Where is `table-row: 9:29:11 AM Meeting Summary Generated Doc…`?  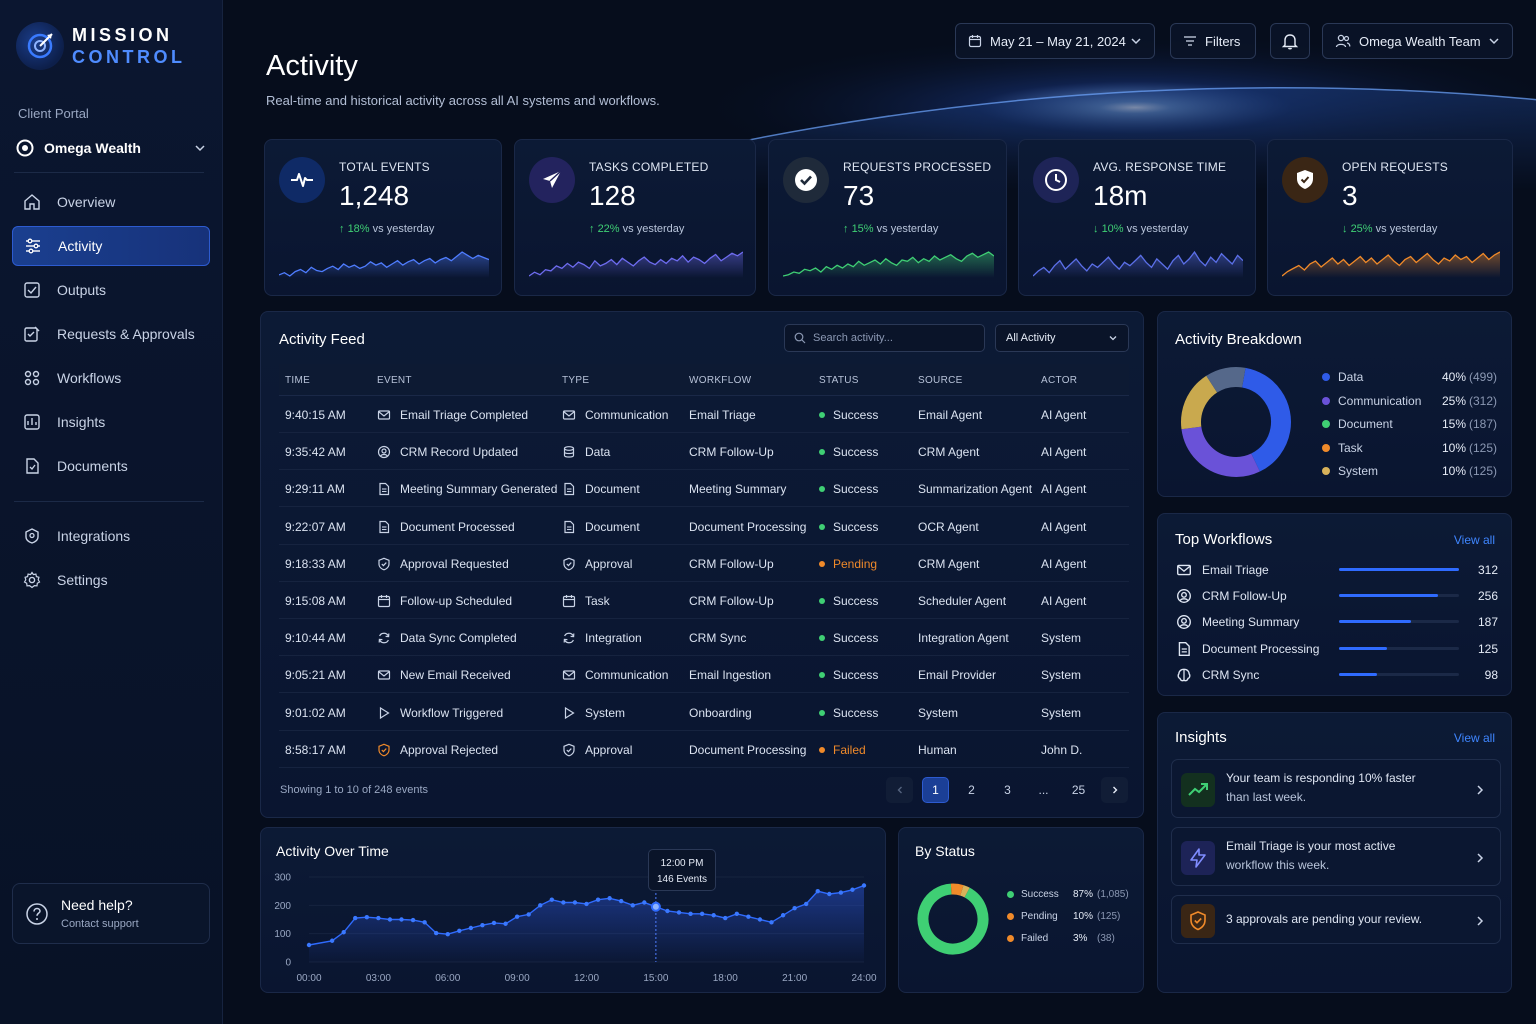
table-row: 9:29:11 AM Meeting Summary Generated Doc… is located at coordinates (704, 489).